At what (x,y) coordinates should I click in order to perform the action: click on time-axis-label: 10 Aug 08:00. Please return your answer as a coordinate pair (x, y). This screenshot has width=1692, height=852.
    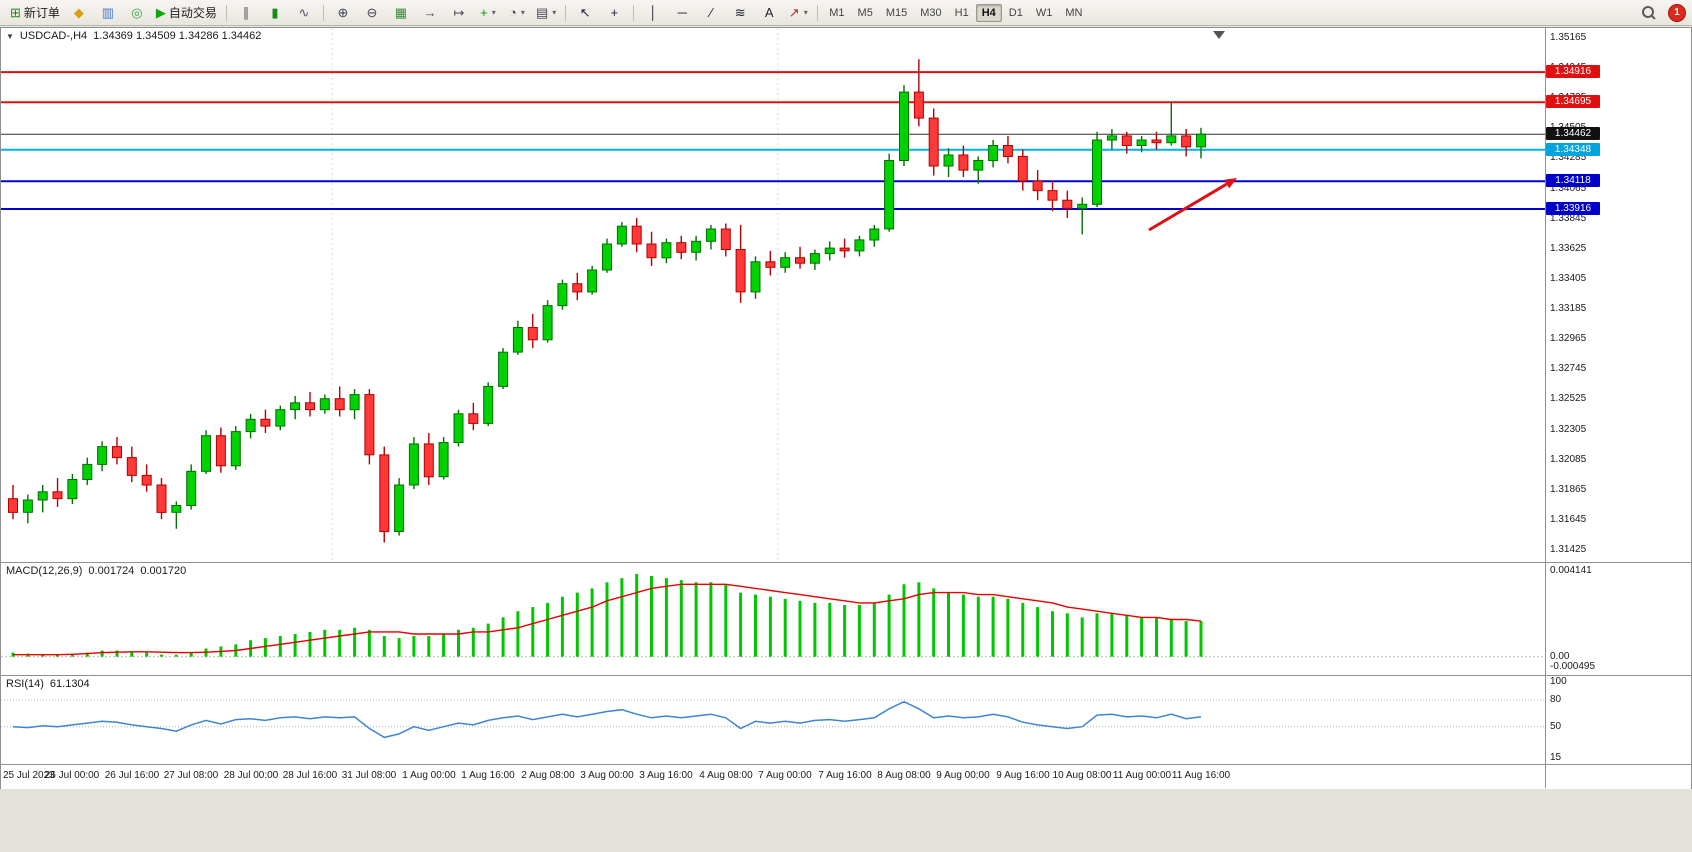
    Looking at the image, I should click on (1082, 775).